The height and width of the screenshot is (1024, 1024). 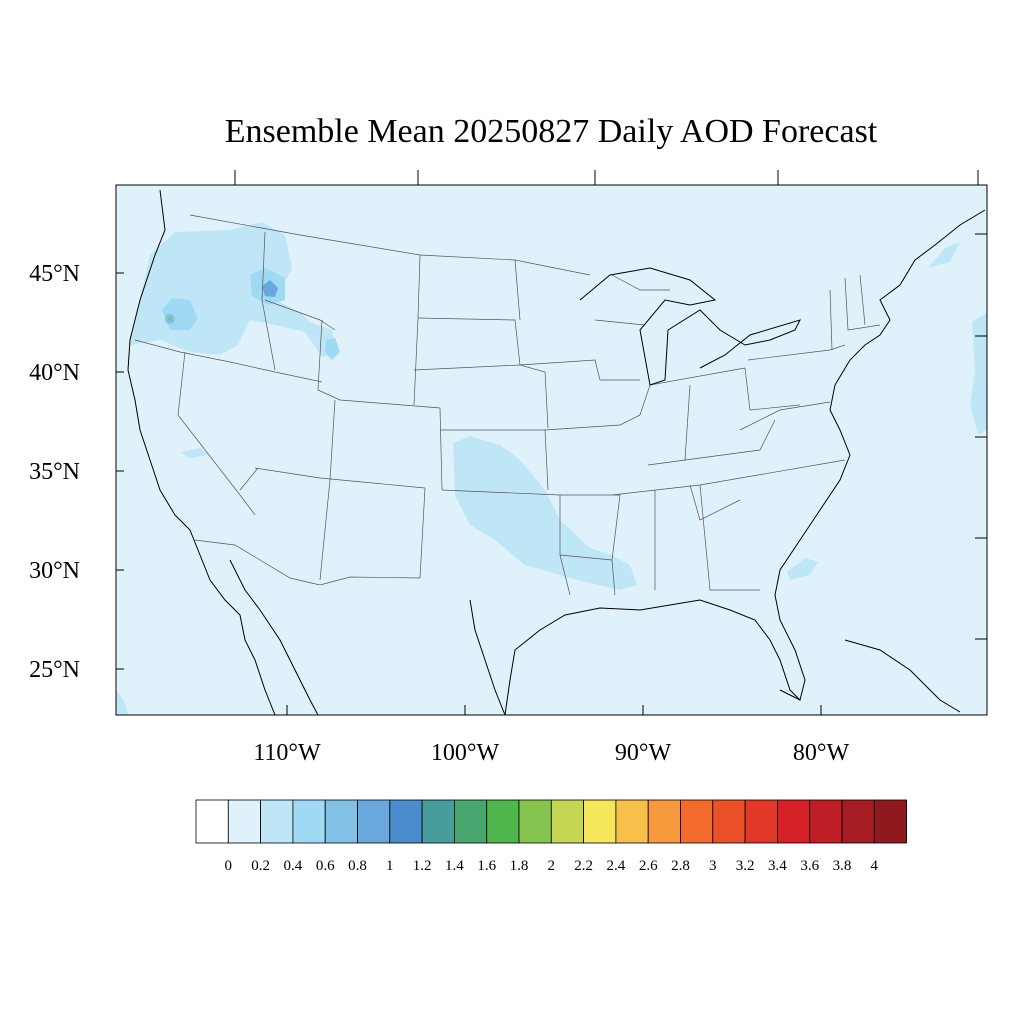 I want to click on colorbar-label: 1.2, so click(x=422, y=866).